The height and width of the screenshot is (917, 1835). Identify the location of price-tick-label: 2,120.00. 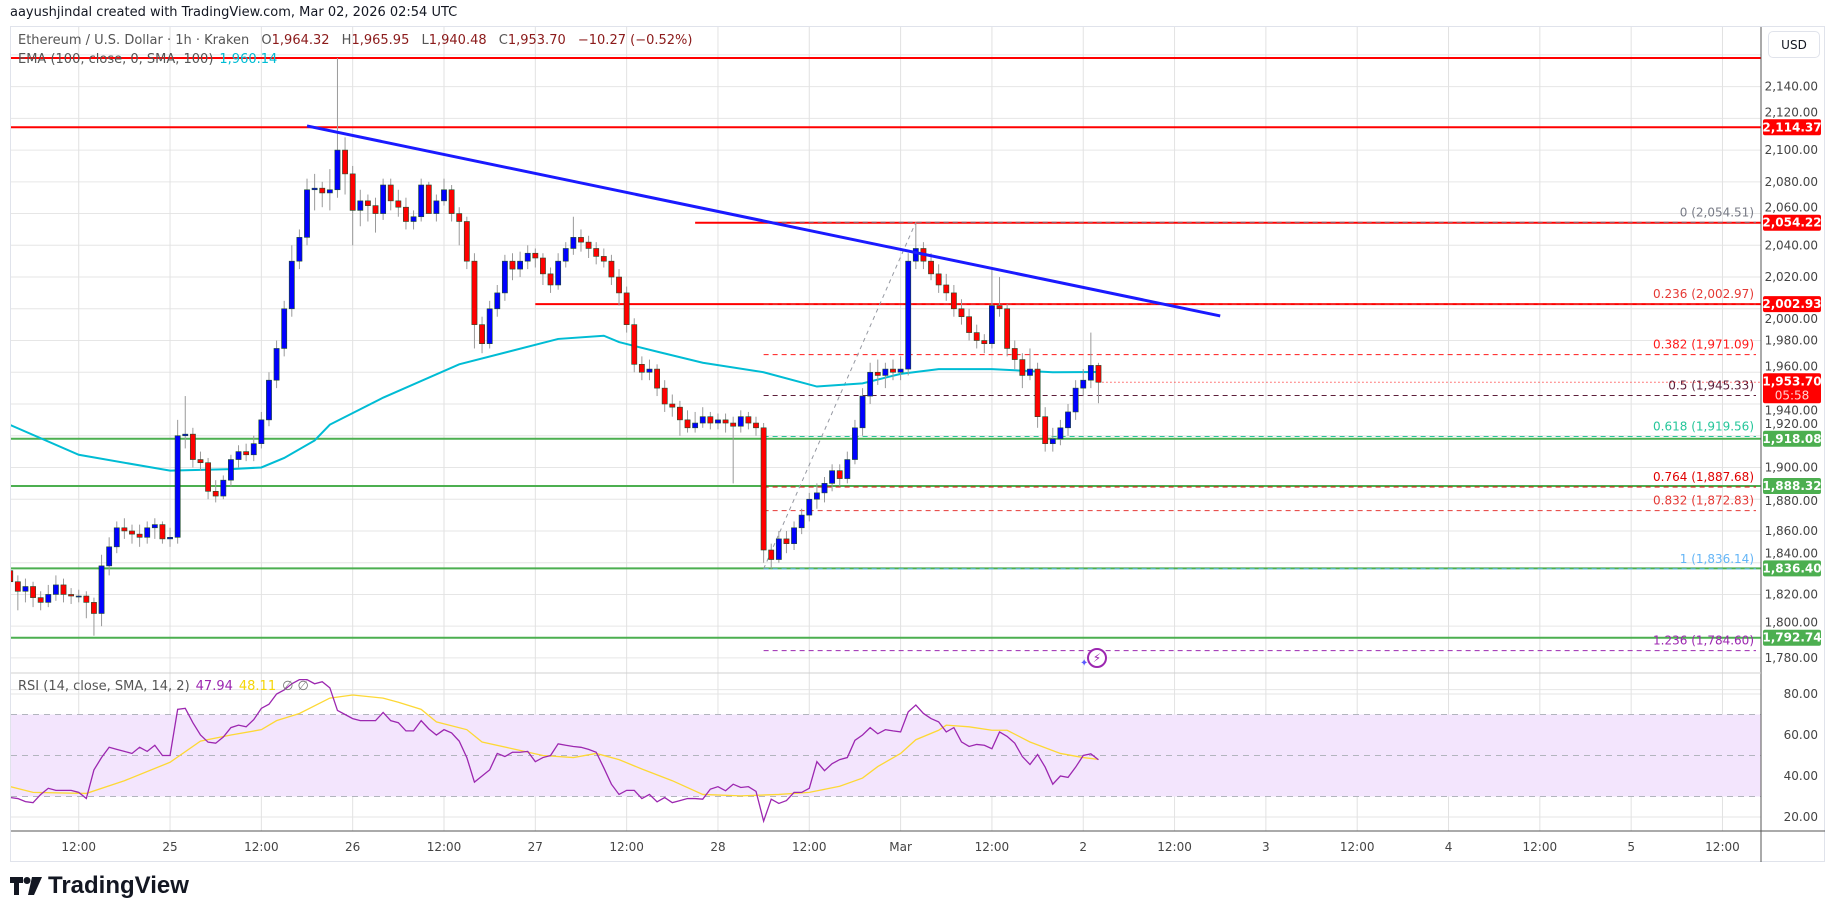
(1791, 112).